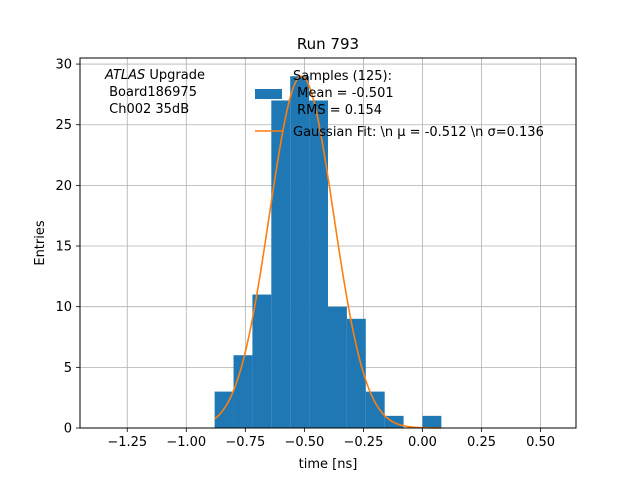 Image resolution: width=640 pixels, height=485 pixels. Describe the element at coordinates (418, 132) in the screenshot. I see `legend-fit-label: Gaussian Fit: \n μ = -0.512 \n σ=0.136` at that location.